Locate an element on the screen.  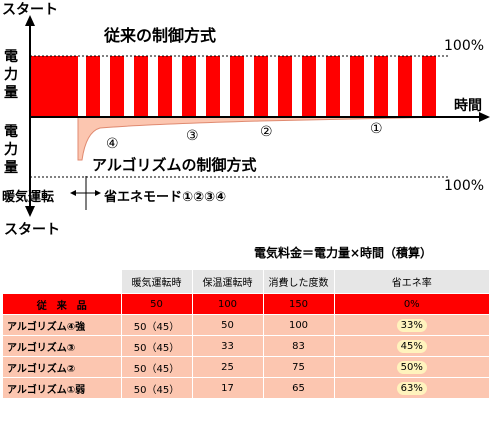
row-usage: 65 is located at coordinates (298, 388).